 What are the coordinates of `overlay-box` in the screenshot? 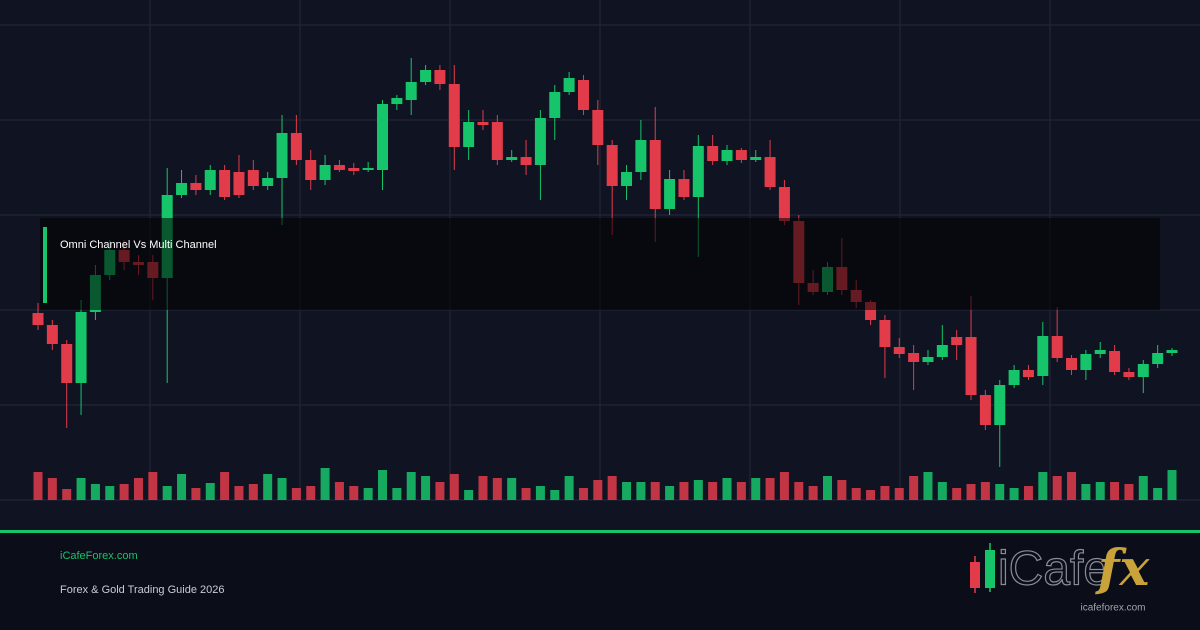 It's located at (600, 264).